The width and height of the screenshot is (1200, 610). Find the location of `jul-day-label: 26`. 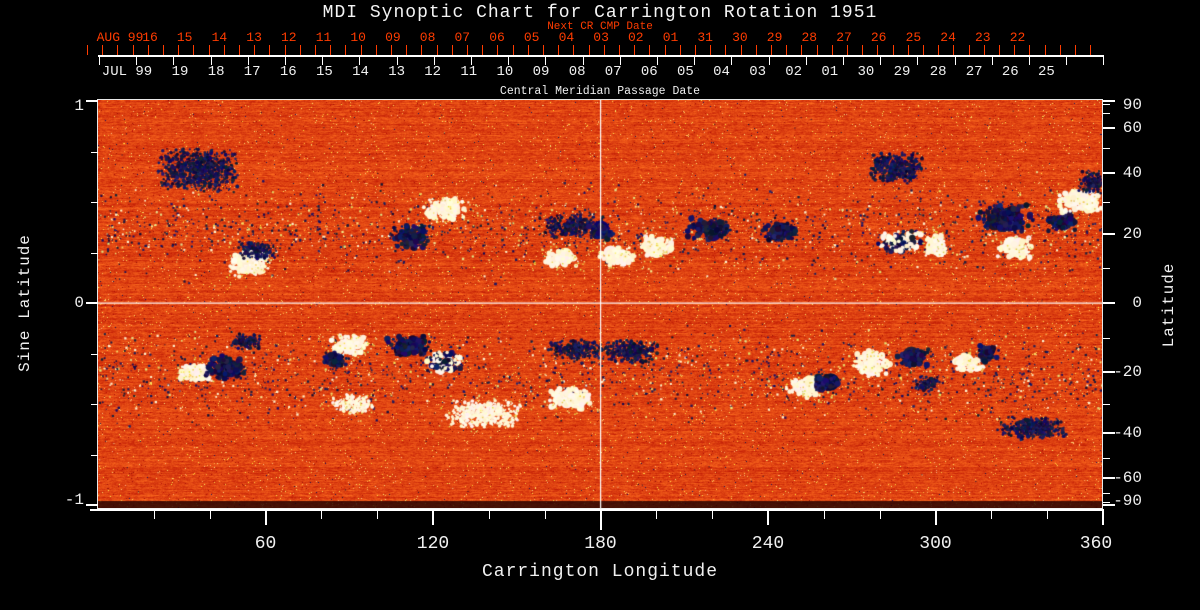

jul-day-label: 26 is located at coordinates (1010, 72).